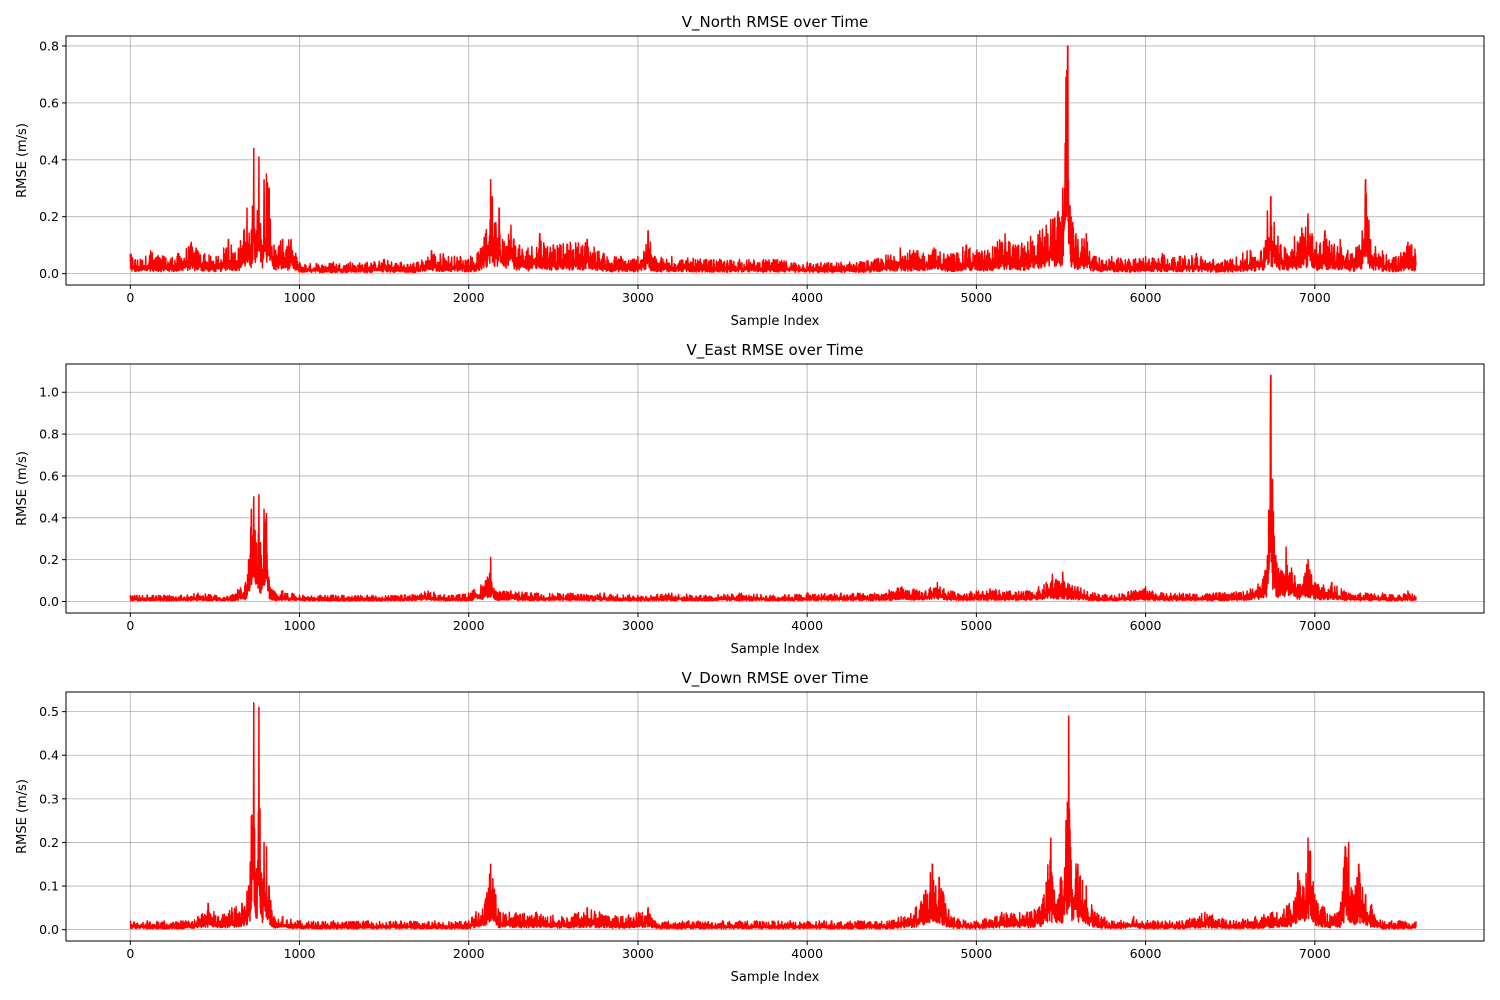 Image resolution: width=1500 pixels, height=1000 pixels. Describe the element at coordinates (775, 22) in the screenshot. I see `chart-title: V_North RMSE over Time` at that location.